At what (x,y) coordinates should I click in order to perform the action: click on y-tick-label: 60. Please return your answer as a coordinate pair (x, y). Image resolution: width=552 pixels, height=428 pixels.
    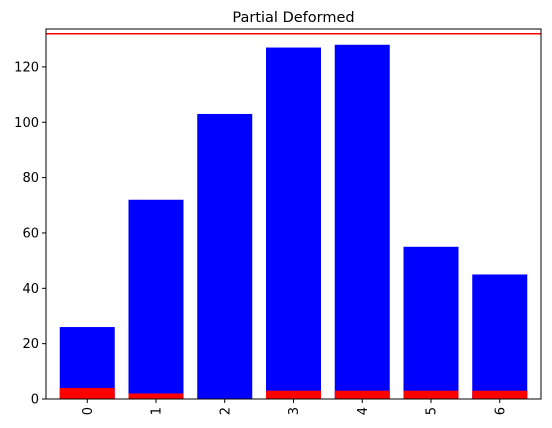
    Looking at the image, I should click on (30, 233).